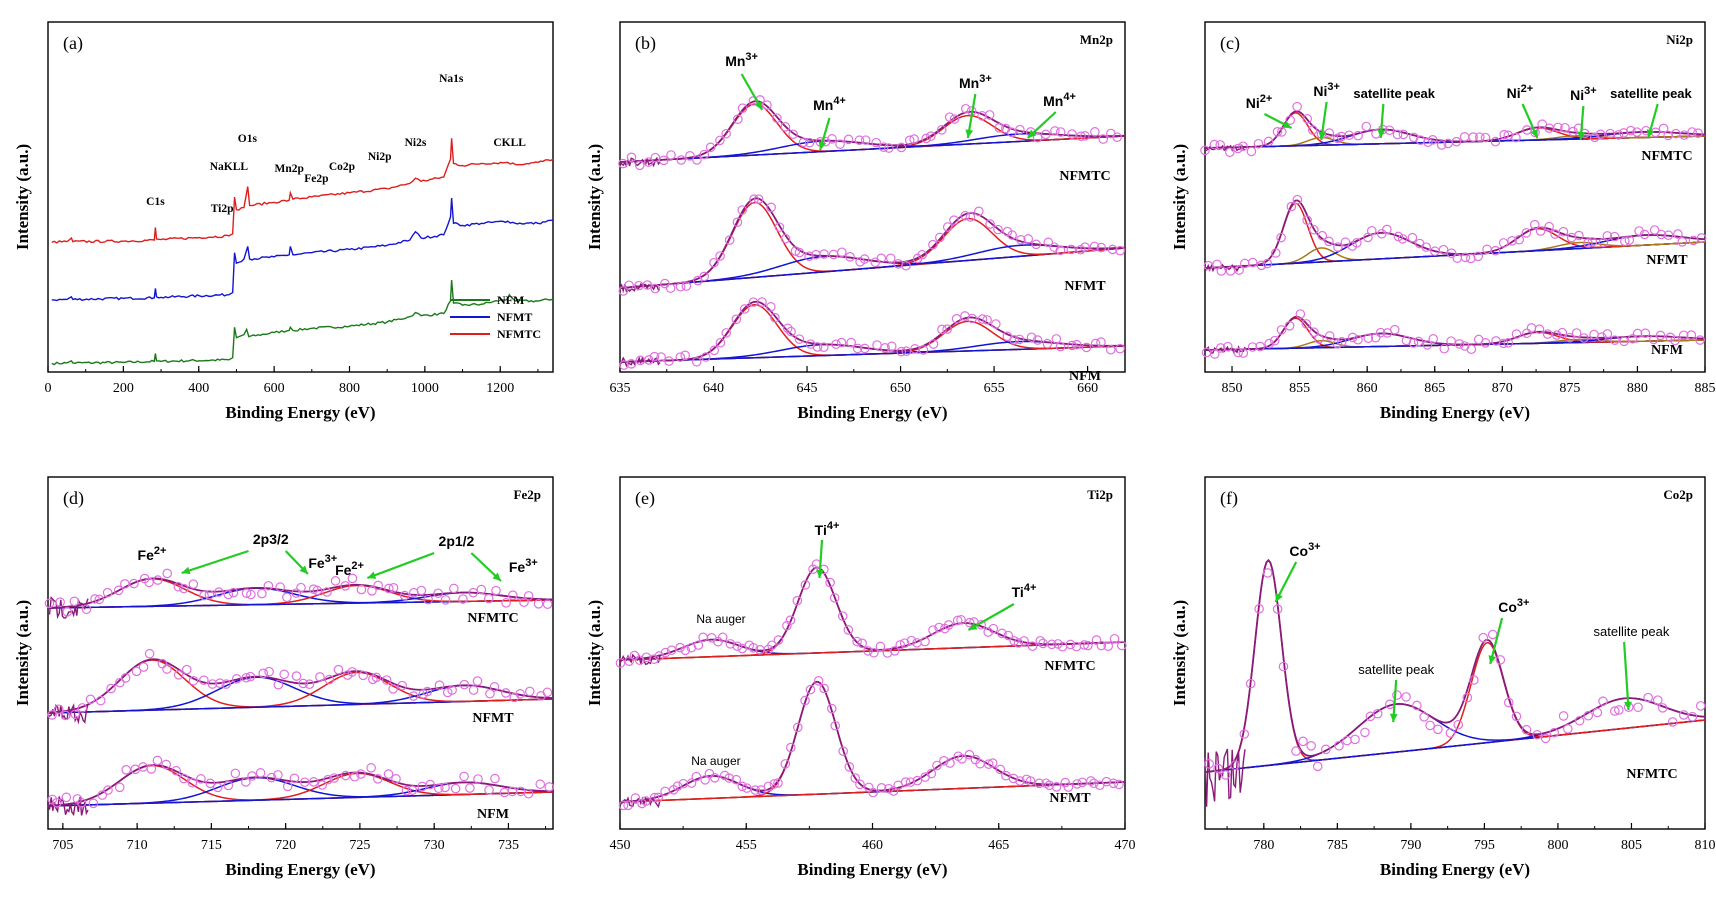  Describe the element at coordinates (1410, 845) in the screenshot. I see `x-tick-label: 790` at that location.